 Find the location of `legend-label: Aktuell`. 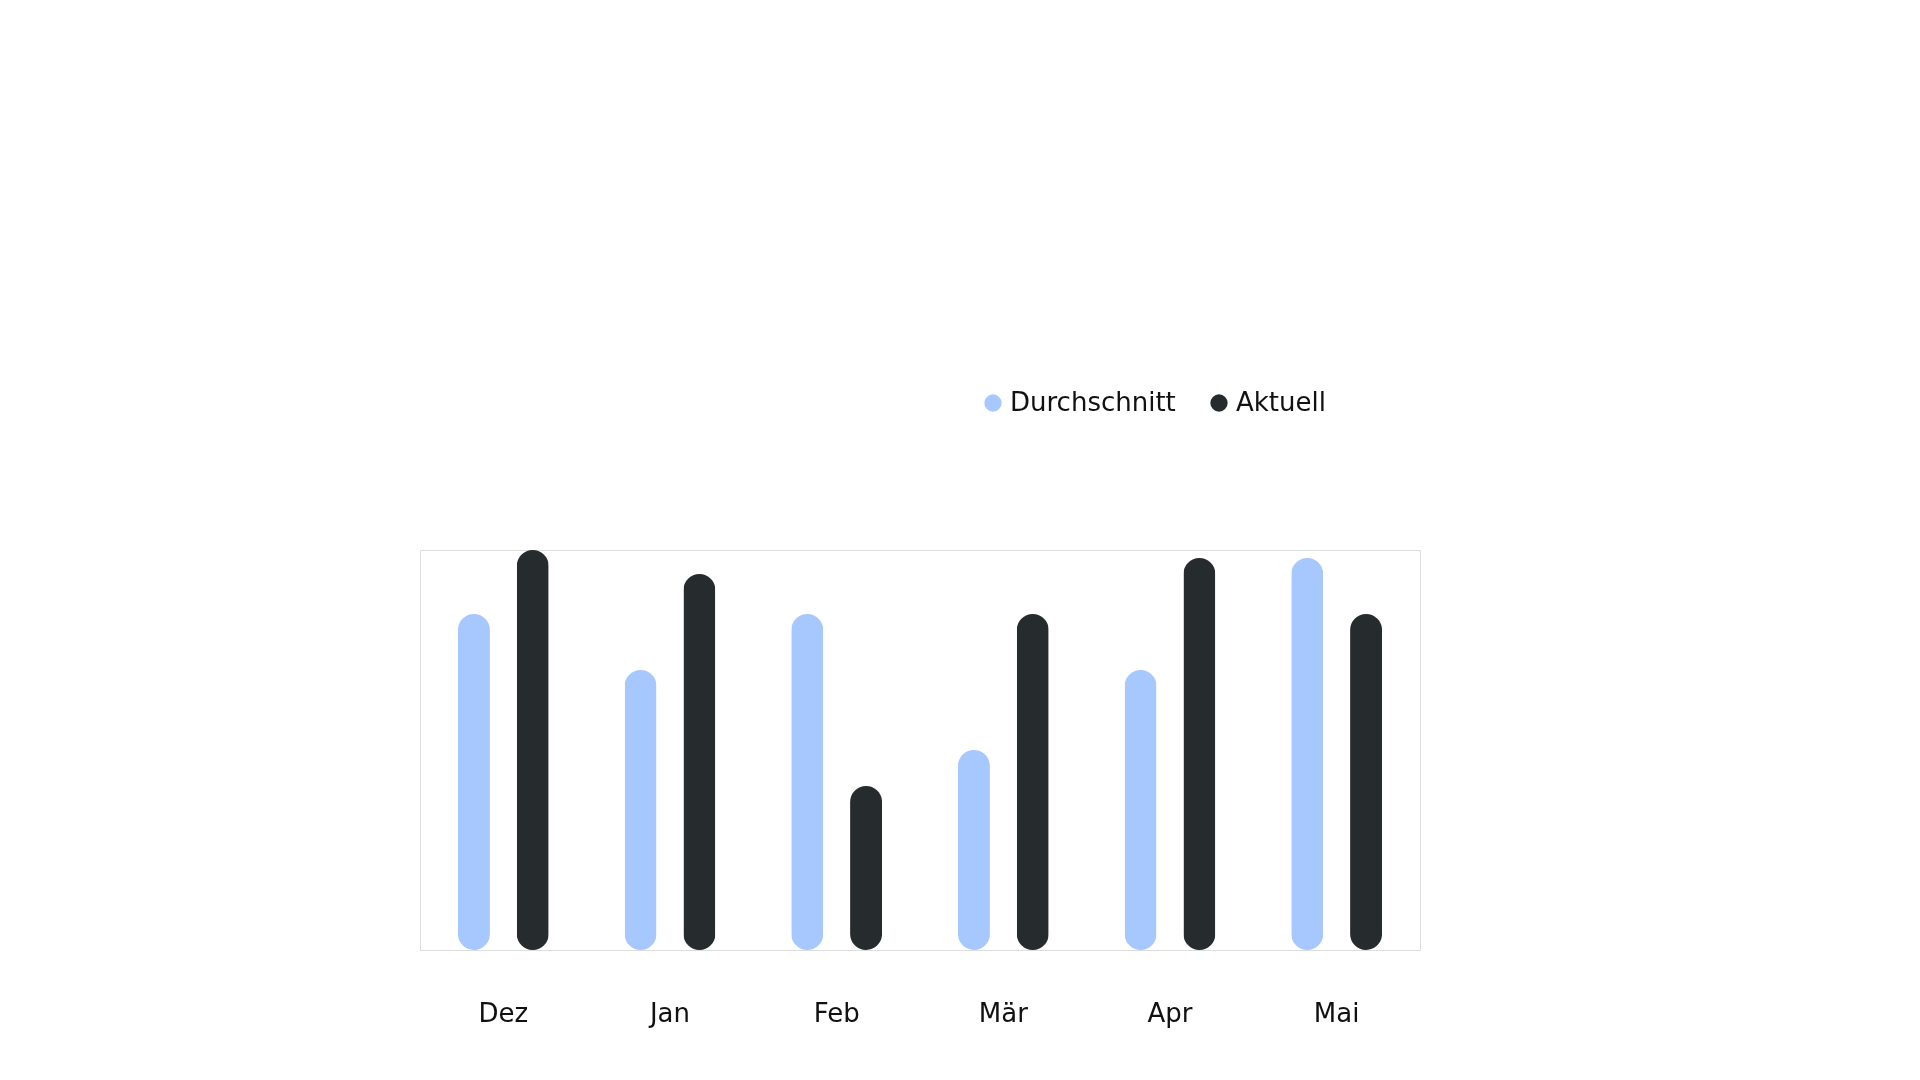

legend-label: Aktuell is located at coordinates (1281, 402).